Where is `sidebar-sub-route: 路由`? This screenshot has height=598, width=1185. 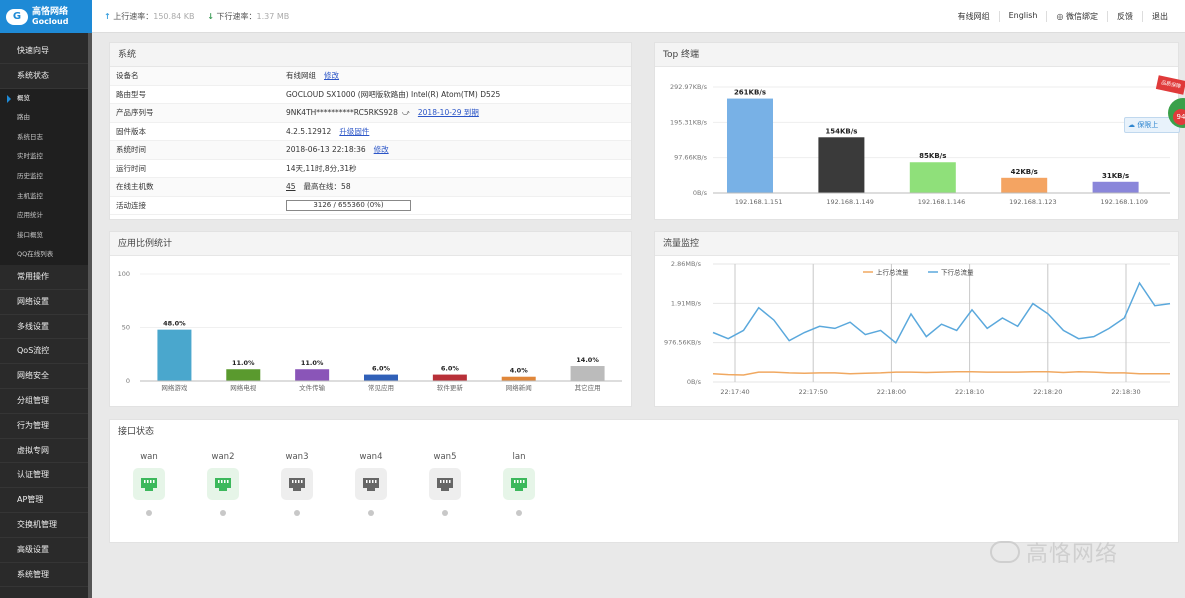 sidebar-sub-route: 路由 is located at coordinates (46, 118).